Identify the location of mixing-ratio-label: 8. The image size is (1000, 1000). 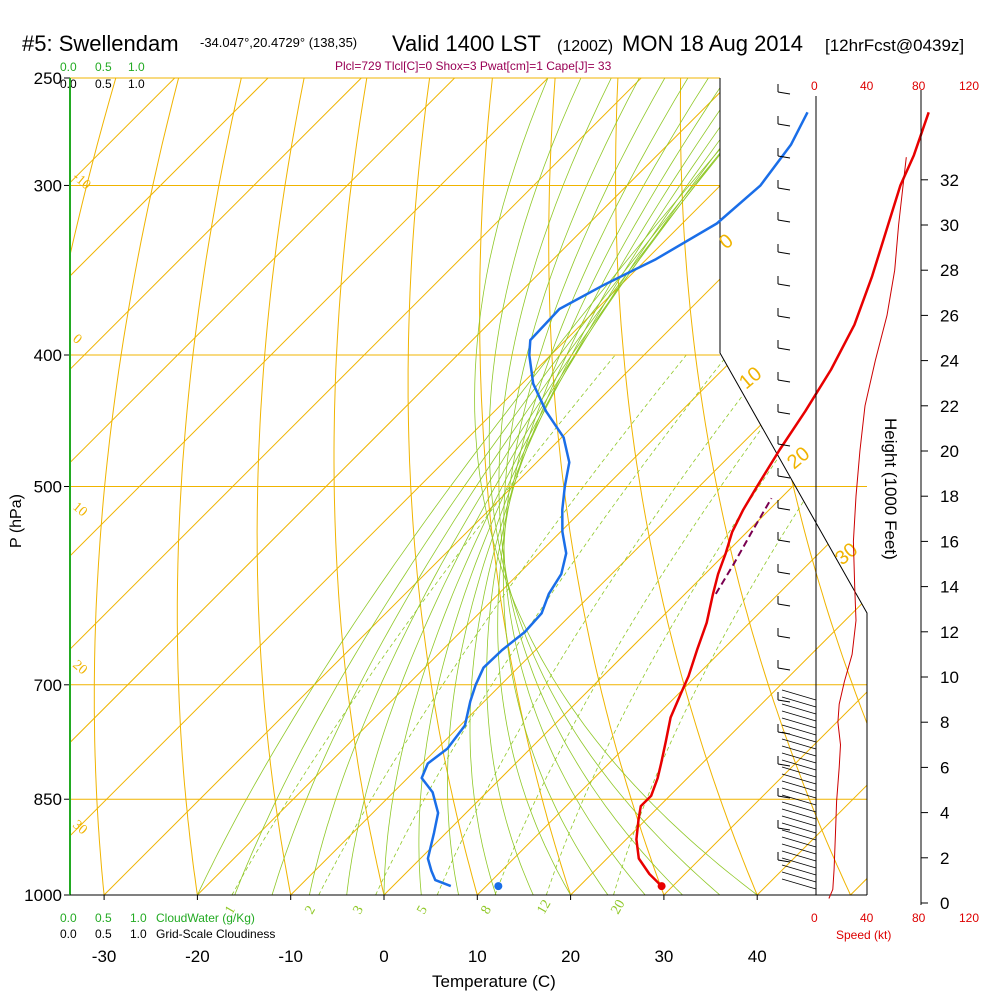
(486, 910).